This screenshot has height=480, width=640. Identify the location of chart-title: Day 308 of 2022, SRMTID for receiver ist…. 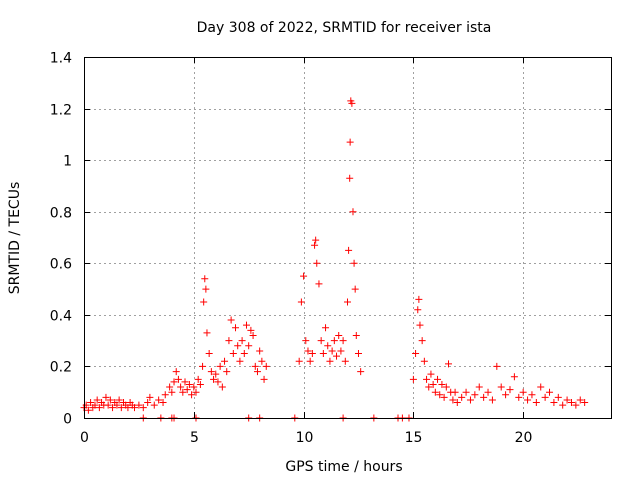
(344, 28).